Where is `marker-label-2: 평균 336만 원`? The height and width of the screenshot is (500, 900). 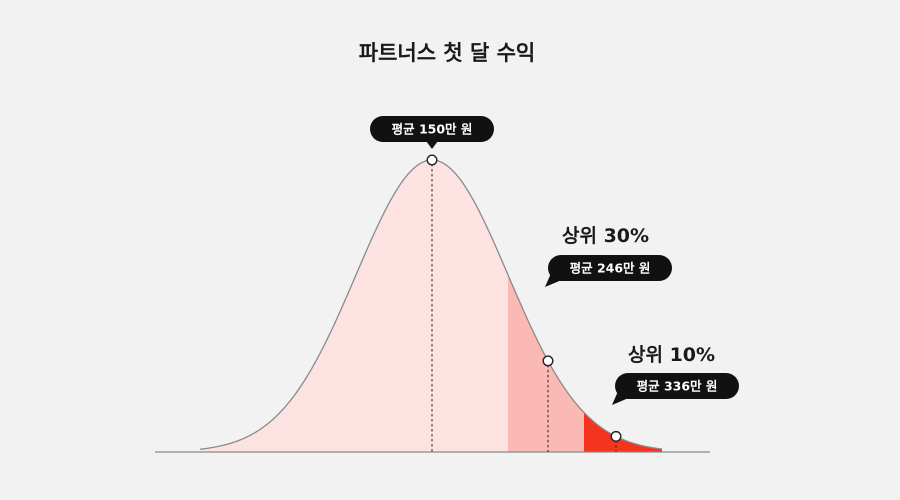
marker-label-2: 평균 336만 원 is located at coordinates (677, 386).